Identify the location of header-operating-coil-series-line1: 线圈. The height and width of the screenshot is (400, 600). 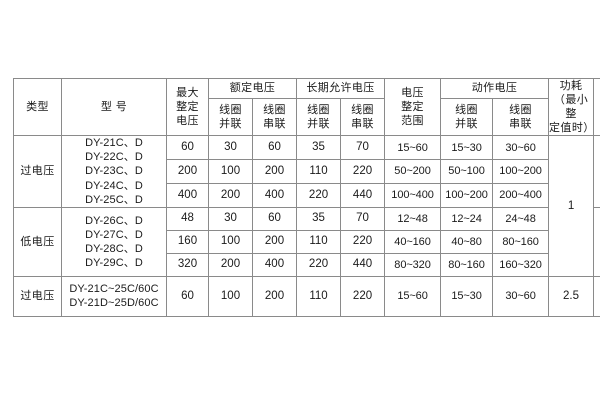
(520, 109).